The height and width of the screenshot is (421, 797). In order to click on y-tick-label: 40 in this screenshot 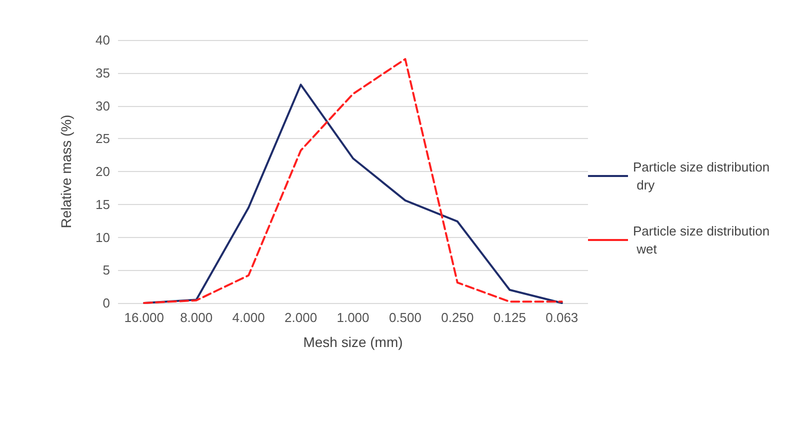, I will do `click(103, 40)`.